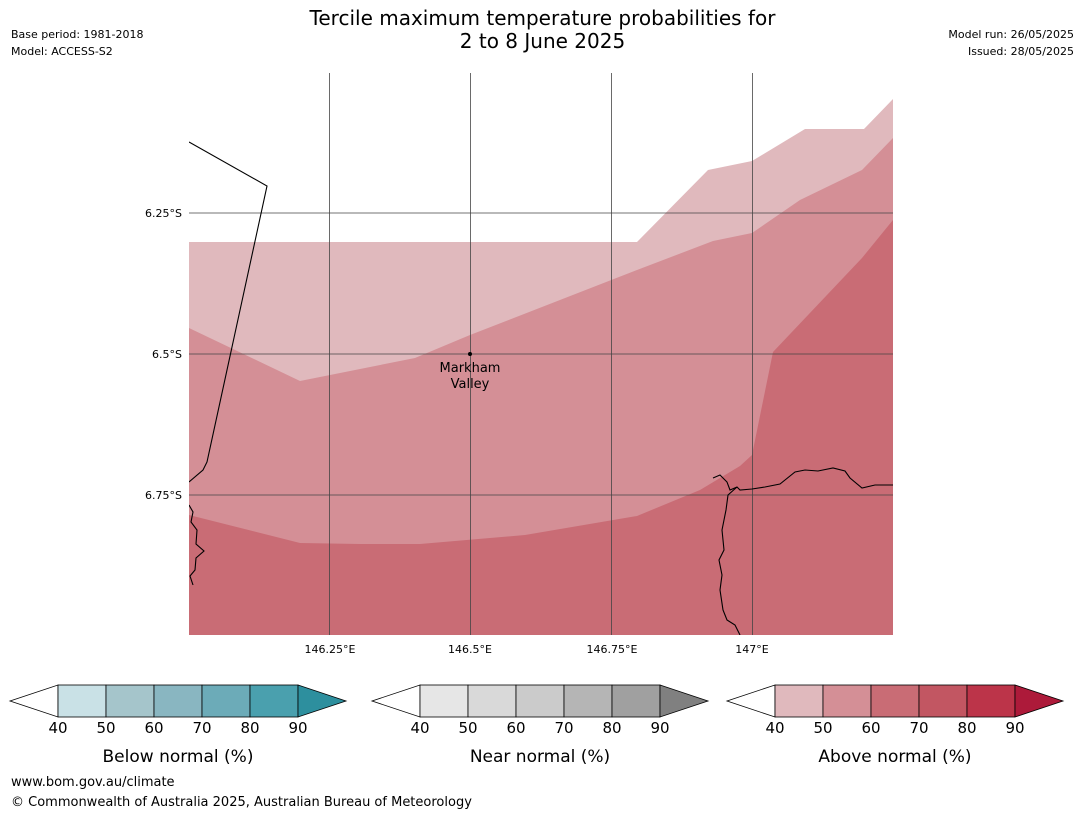 This screenshot has height=816, width=1085. I want to click on legend-label: Near normal (%), so click(540, 757).